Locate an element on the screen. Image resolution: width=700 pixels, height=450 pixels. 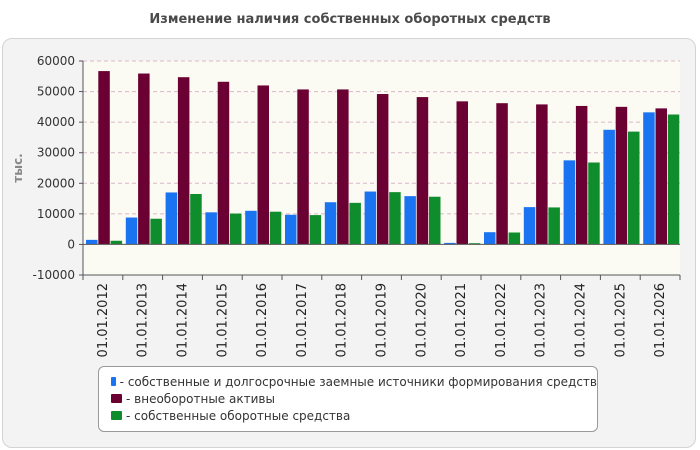
x-tick-label: 01.01.2021 is located at coordinates (461, 320).